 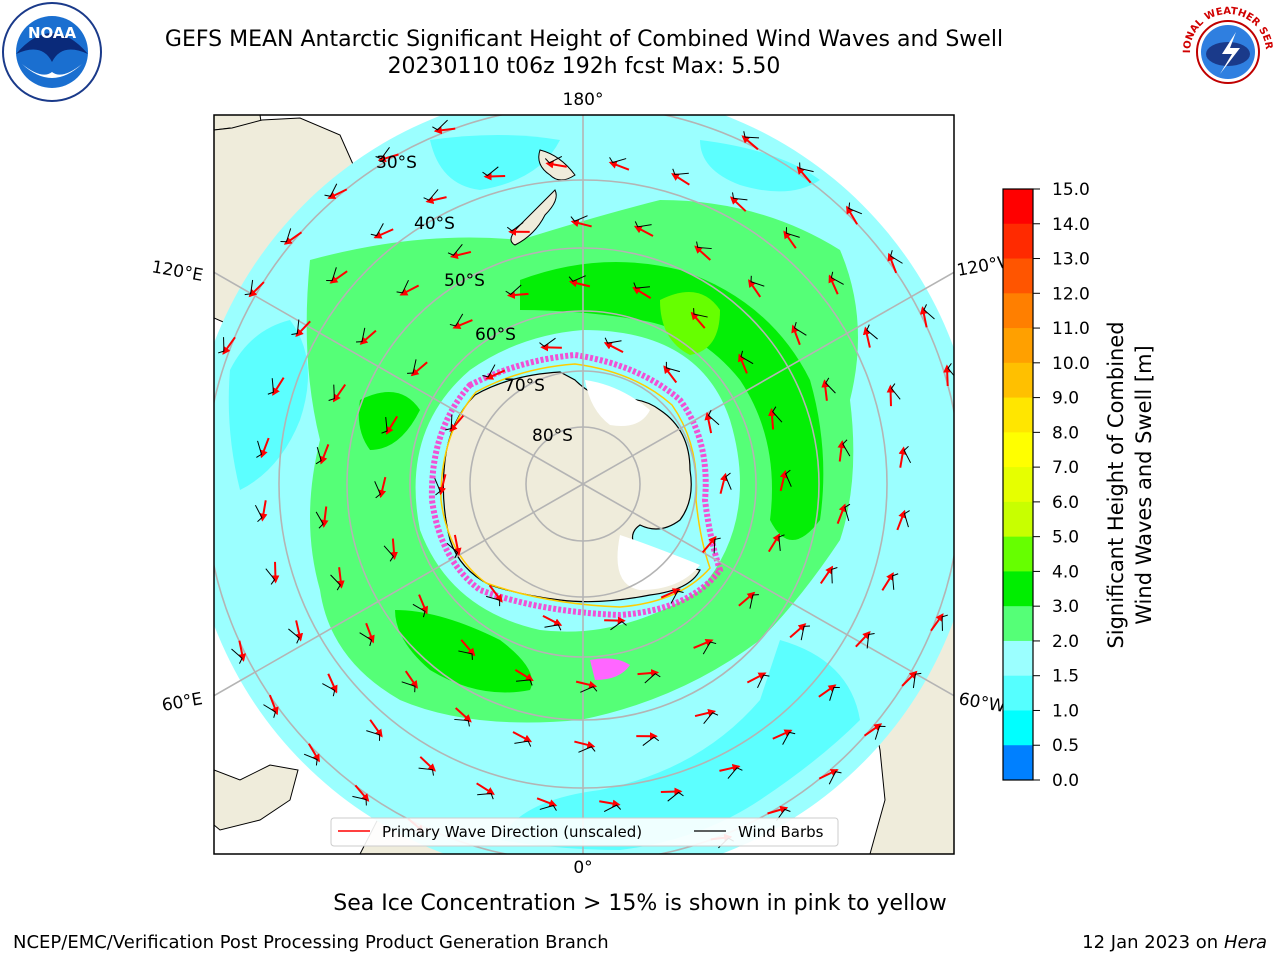 What do you see at coordinates (1065, 503) in the screenshot?
I see `colorbar-tick-label: 6.0` at bounding box center [1065, 503].